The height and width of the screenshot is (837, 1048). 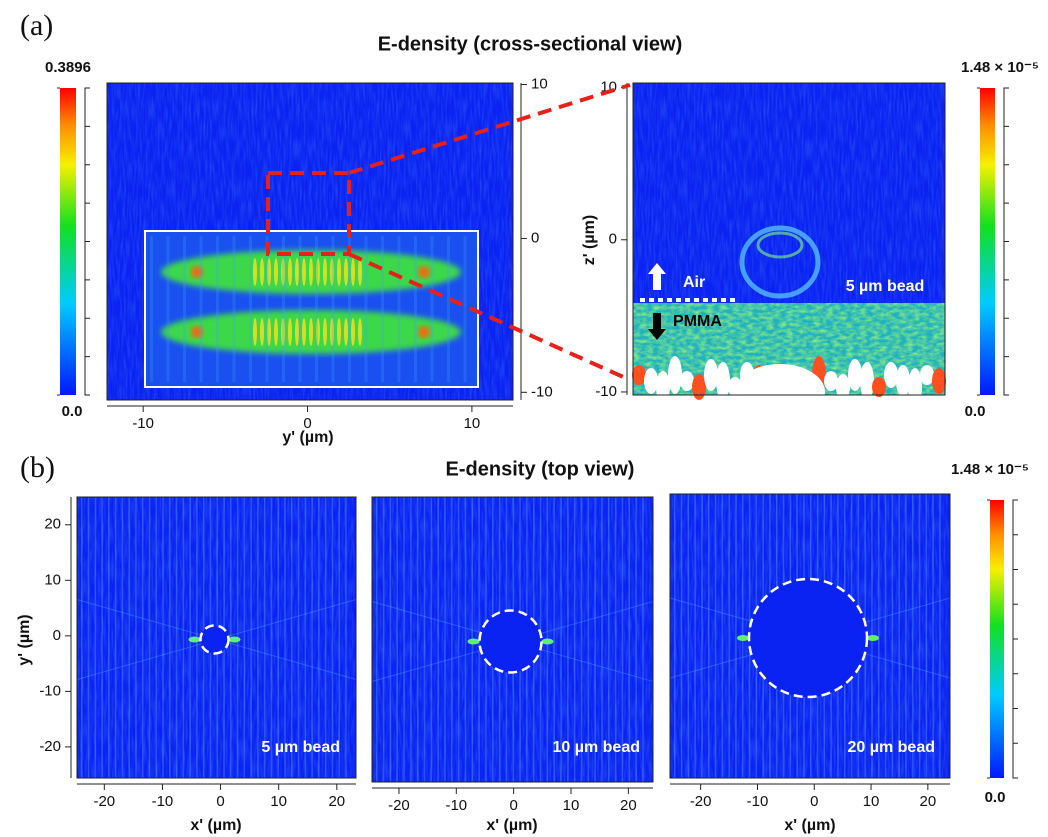 What do you see at coordinates (197, 332) in the screenshot?
I see `hot-spot` at bounding box center [197, 332].